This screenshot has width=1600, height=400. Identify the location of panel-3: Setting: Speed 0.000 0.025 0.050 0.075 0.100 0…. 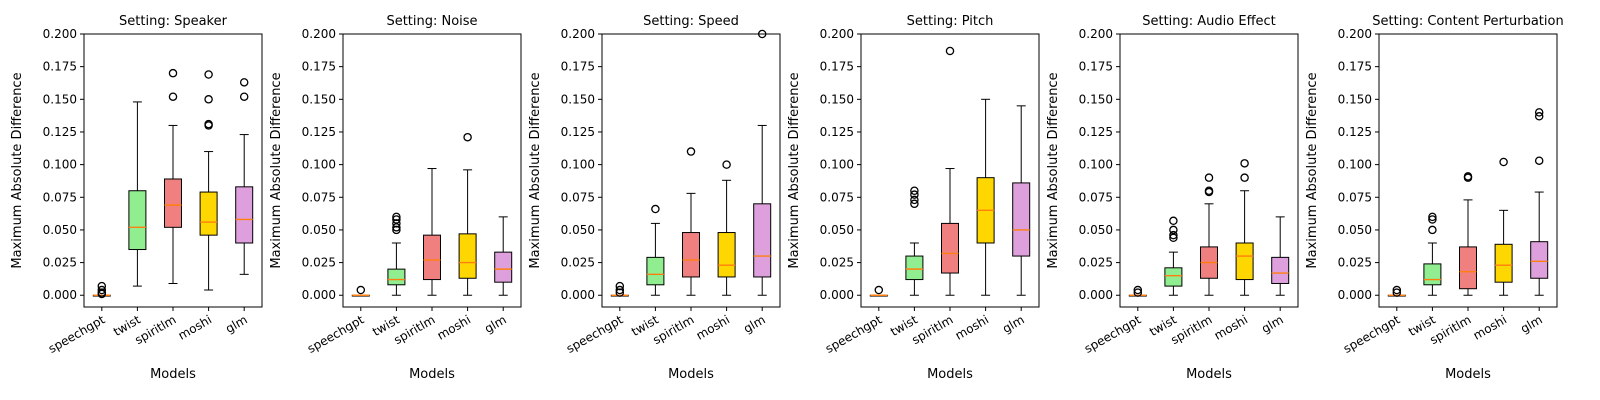
(654, 198).